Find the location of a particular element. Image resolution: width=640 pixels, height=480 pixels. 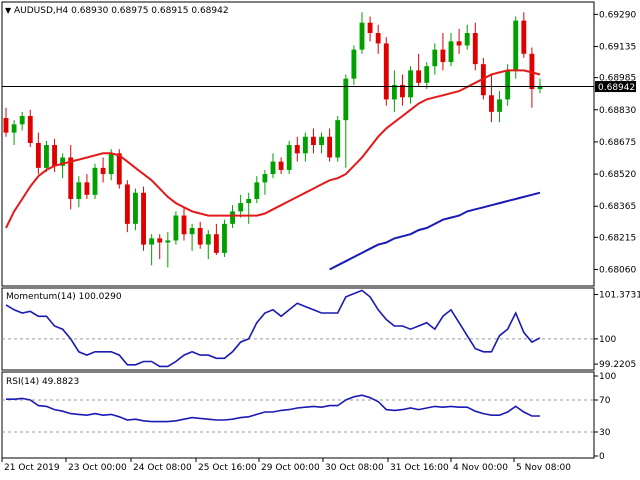

indicator-tick-label: 30 is located at coordinates (605, 433).